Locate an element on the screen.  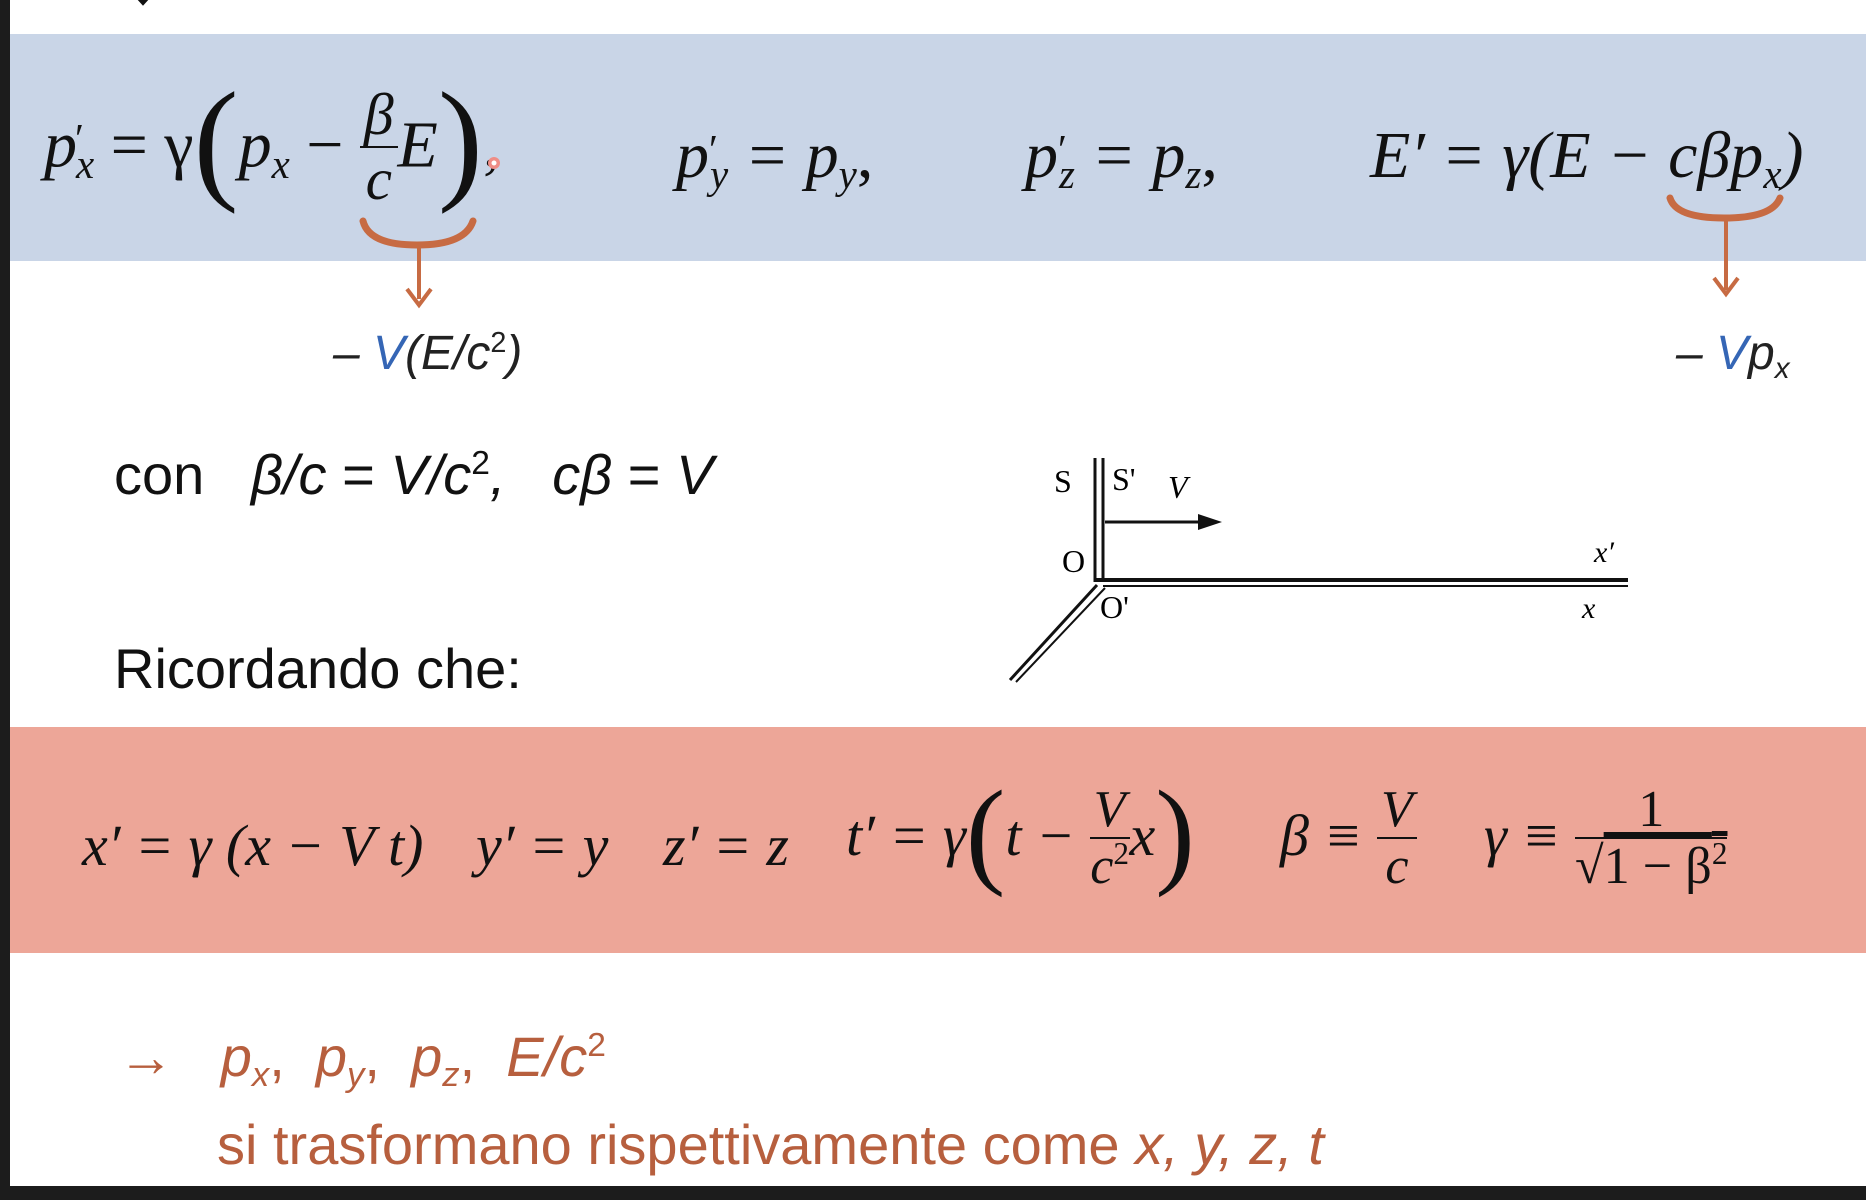
diagram-label-x: x is located at coordinates (1588, 608).